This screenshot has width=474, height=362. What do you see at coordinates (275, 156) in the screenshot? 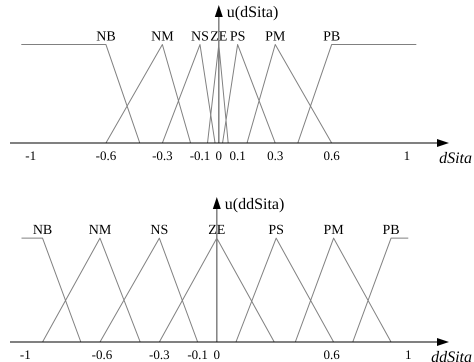
I see `x-tick-label: 0.3` at bounding box center [275, 156].